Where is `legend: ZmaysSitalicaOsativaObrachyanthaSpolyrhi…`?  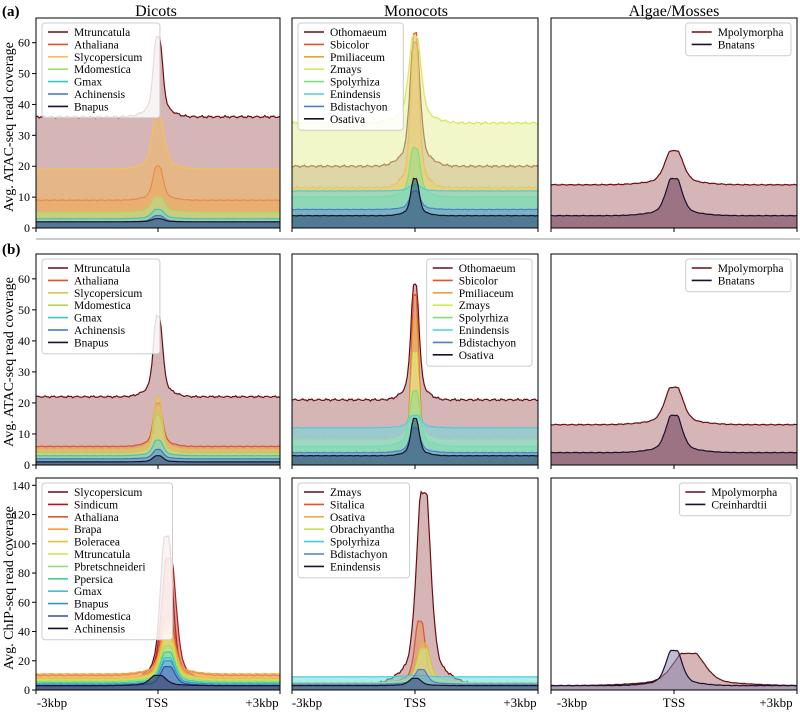 legend: ZmaysSitalicaOsativaObrachyanthaSpolyrhi… is located at coordinates (354, 530).